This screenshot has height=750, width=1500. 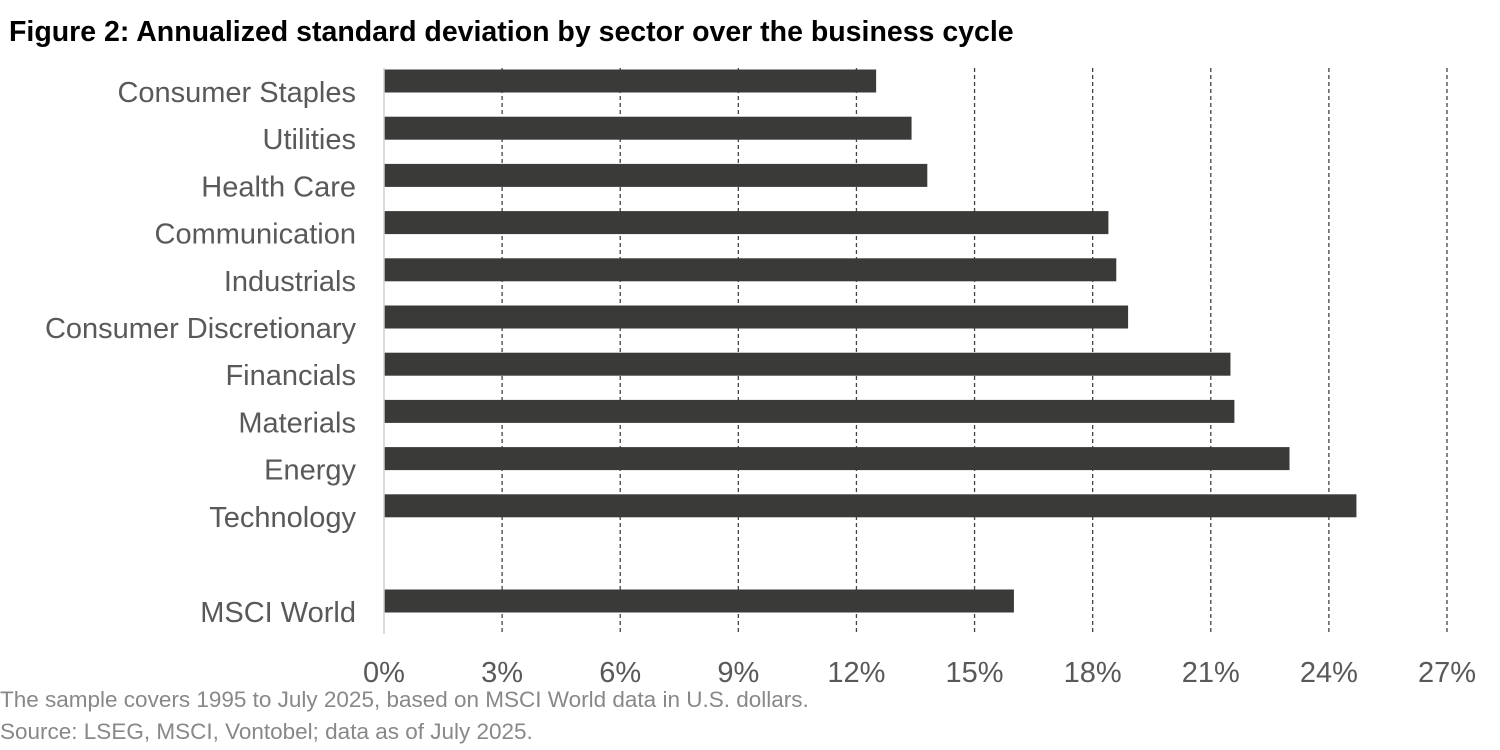 What do you see at coordinates (738, 673) in the screenshot?
I see `x-tick-label: 9%` at bounding box center [738, 673].